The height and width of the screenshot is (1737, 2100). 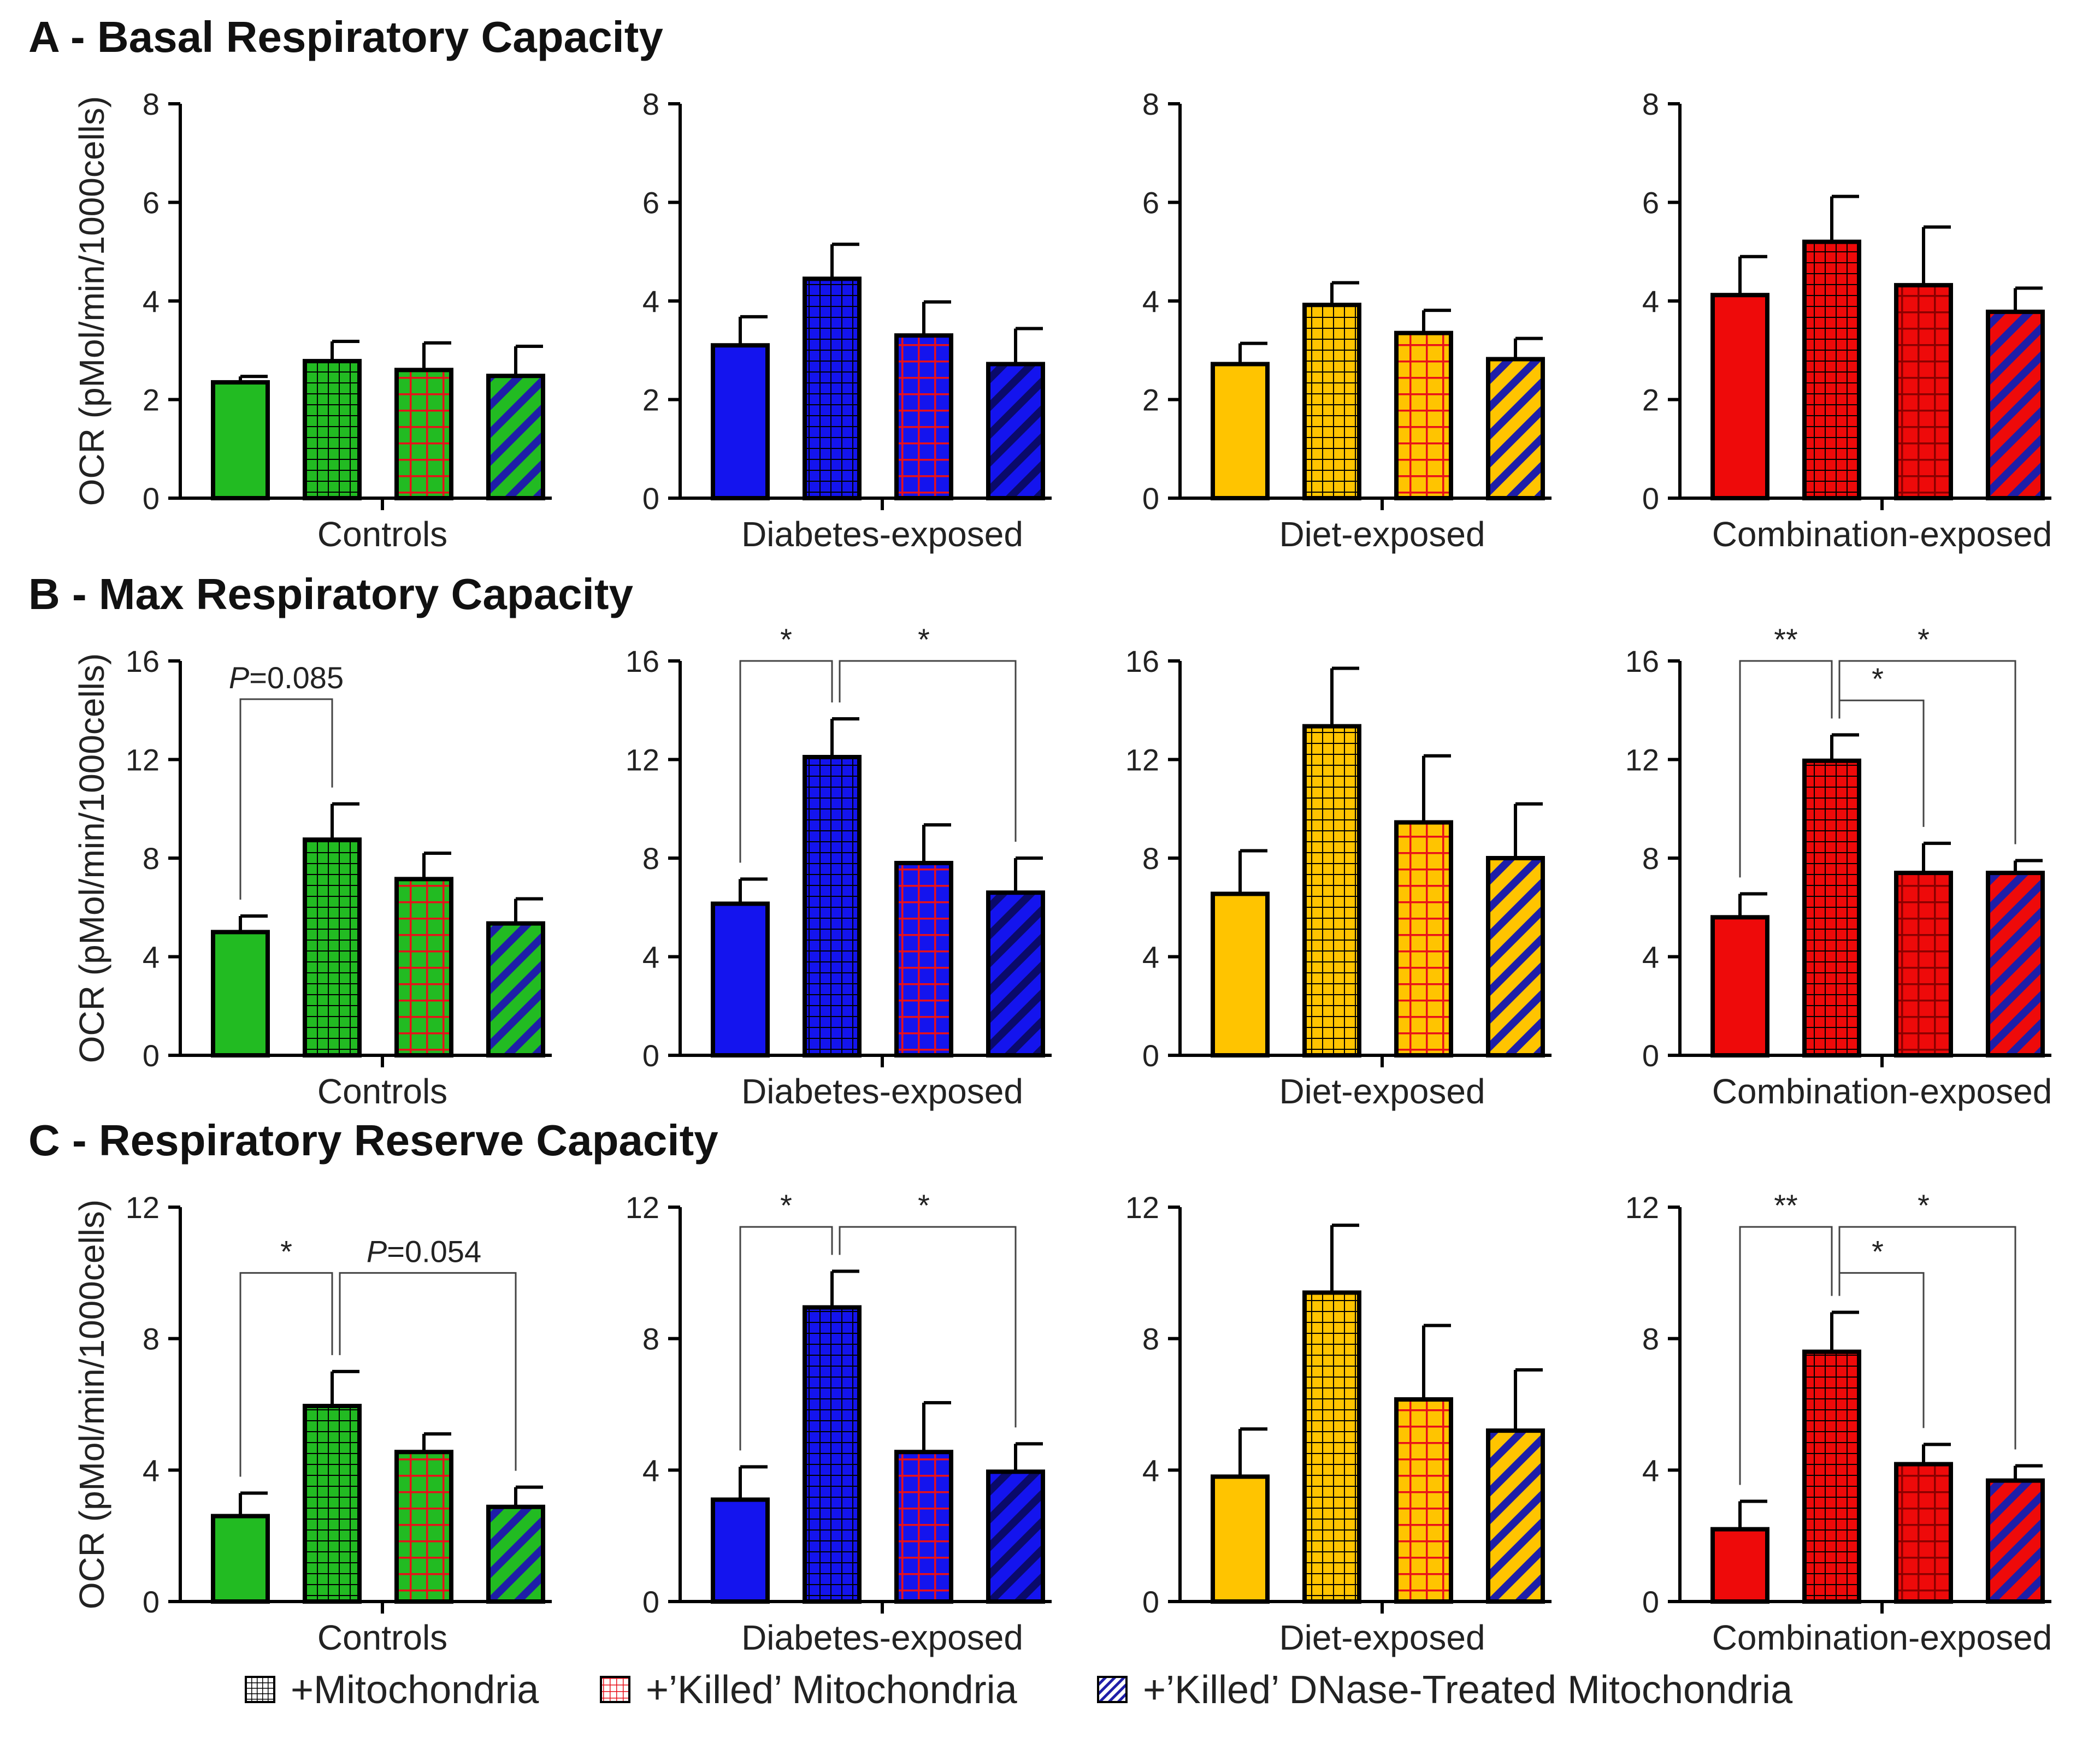 I want to click on significance-label: P=0.085, so click(x=286, y=677).